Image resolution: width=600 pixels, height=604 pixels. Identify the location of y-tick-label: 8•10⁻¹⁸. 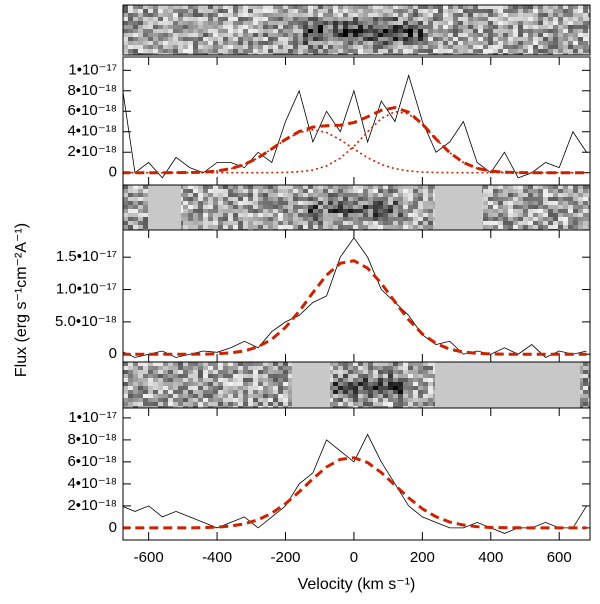
(92, 439).